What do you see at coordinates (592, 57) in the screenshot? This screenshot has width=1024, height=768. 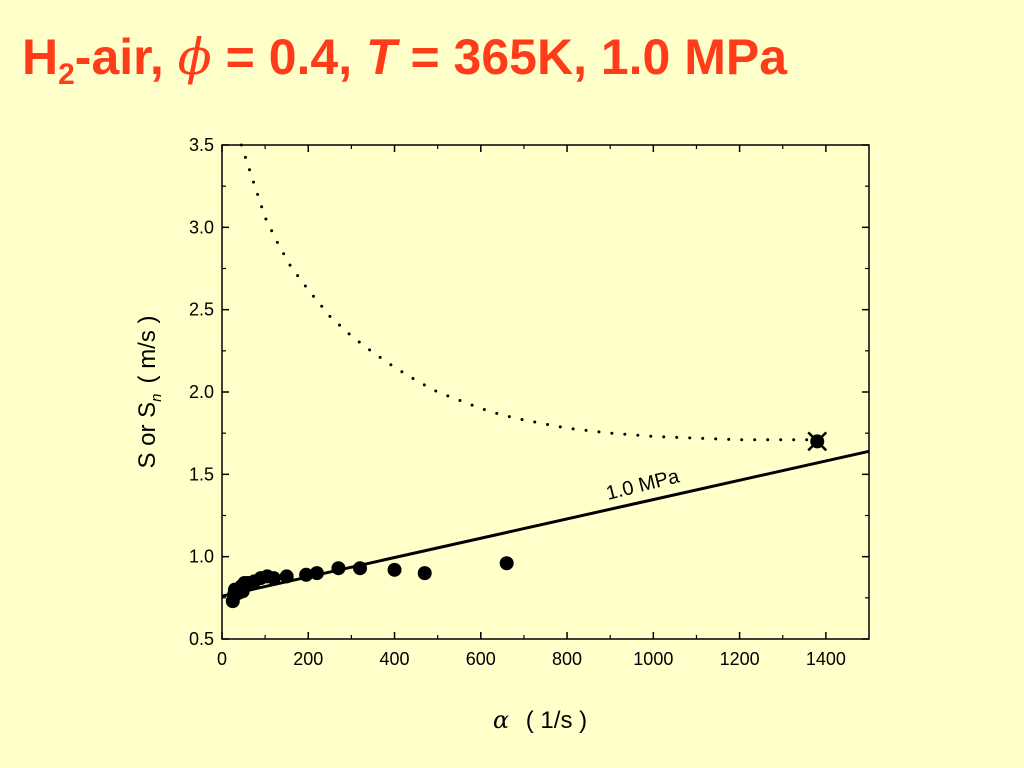 I see `title-t-value: = 365K, 1.0 MPa` at bounding box center [592, 57].